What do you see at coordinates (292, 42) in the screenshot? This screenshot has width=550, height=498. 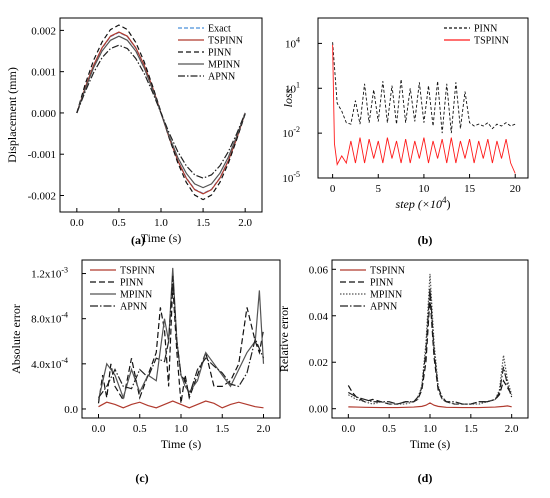 I see `y-tick-label: 10⁴` at bounding box center [292, 42].